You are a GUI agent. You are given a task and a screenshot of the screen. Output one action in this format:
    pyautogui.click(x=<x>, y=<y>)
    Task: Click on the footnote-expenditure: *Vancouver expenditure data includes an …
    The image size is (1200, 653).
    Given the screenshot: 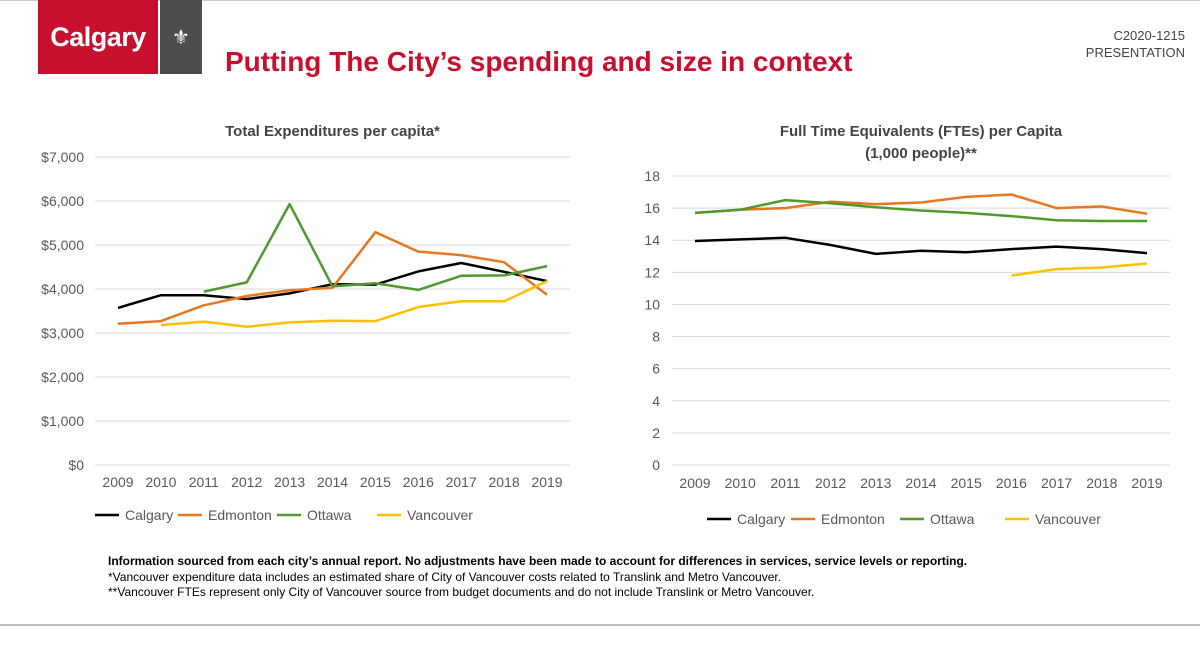 What is the action you would take?
    pyautogui.click(x=445, y=576)
    